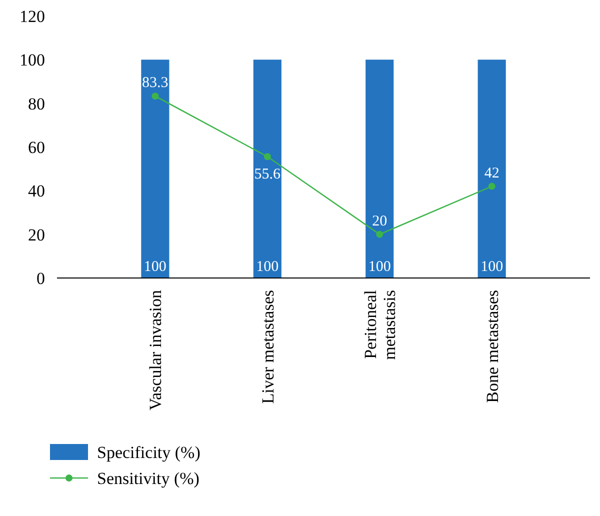 This screenshot has height=516, width=600. What do you see at coordinates (156, 350) in the screenshot?
I see `x-tick-label: Vascular invasion` at bounding box center [156, 350].